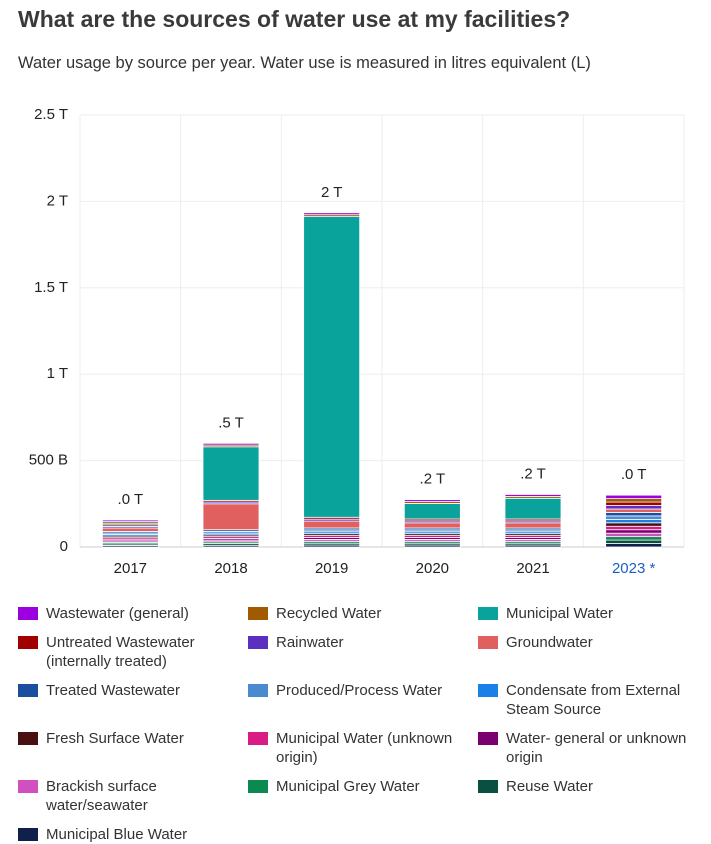 This screenshot has width=711, height=844. What do you see at coordinates (559, 613) in the screenshot?
I see `legend-label: Municipal Water` at bounding box center [559, 613].